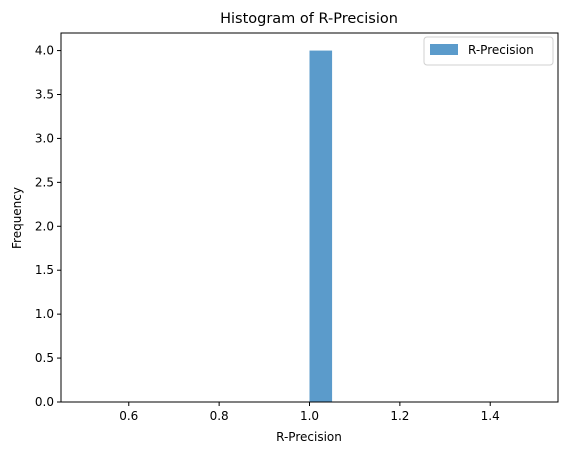 The width and height of the screenshot is (567, 455). Describe the element at coordinates (128, 416) in the screenshot. I see `x-tick-label: 0.6` at that location.